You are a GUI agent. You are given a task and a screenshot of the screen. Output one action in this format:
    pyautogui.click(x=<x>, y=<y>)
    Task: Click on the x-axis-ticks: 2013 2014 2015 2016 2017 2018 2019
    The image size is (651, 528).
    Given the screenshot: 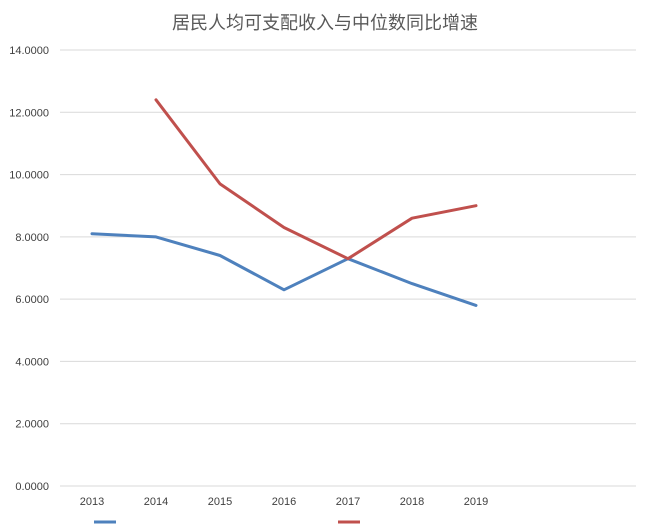 What is the action you would take?
    pyautogui.click(x=284, y=502)
    